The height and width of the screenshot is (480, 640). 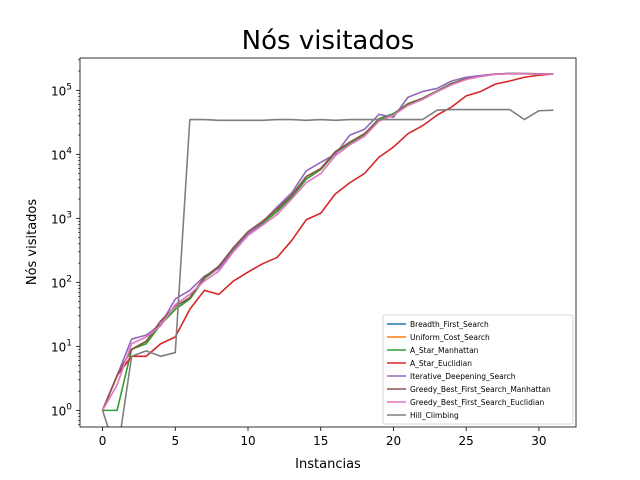 What do you see at coordinates (328, 464) in the screenshot?
I see `x-axis-label: Instancias` at bounding box center [328, 464].